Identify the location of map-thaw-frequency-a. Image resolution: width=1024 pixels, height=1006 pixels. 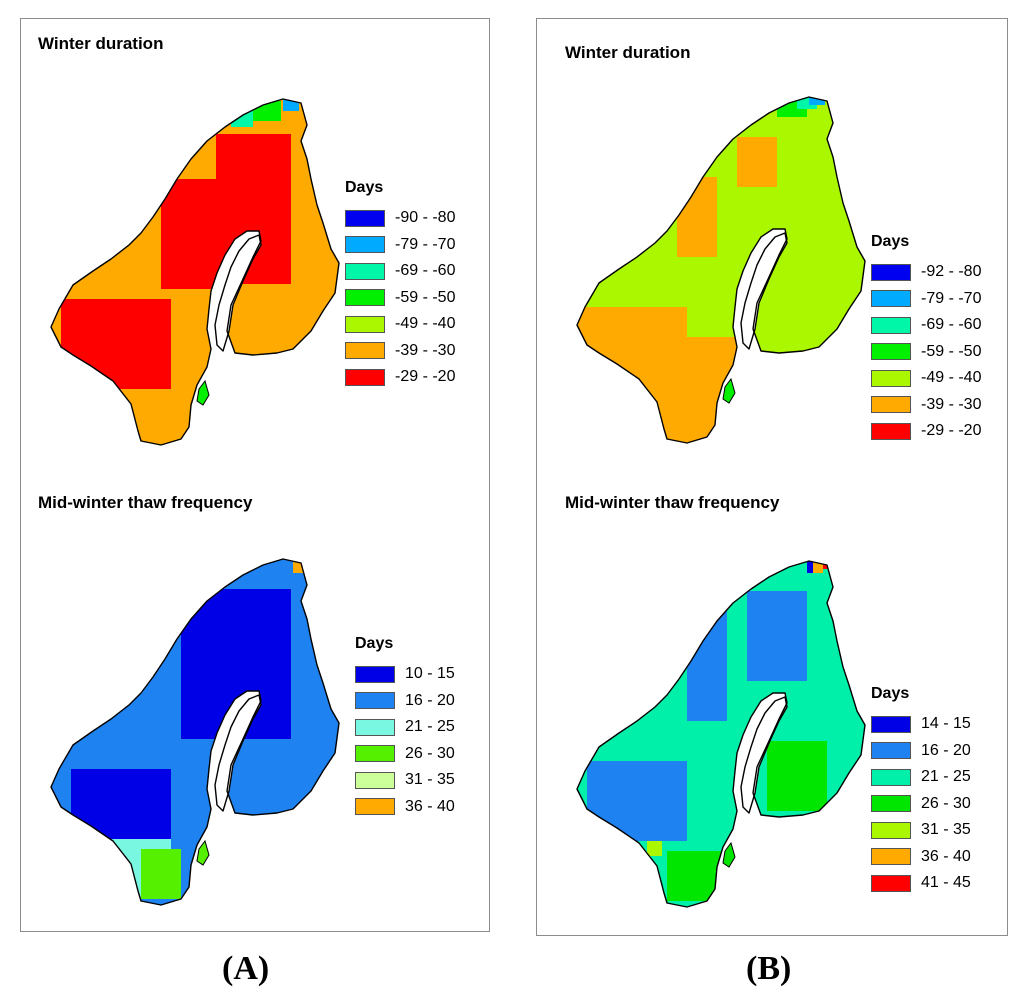
(195, 732).